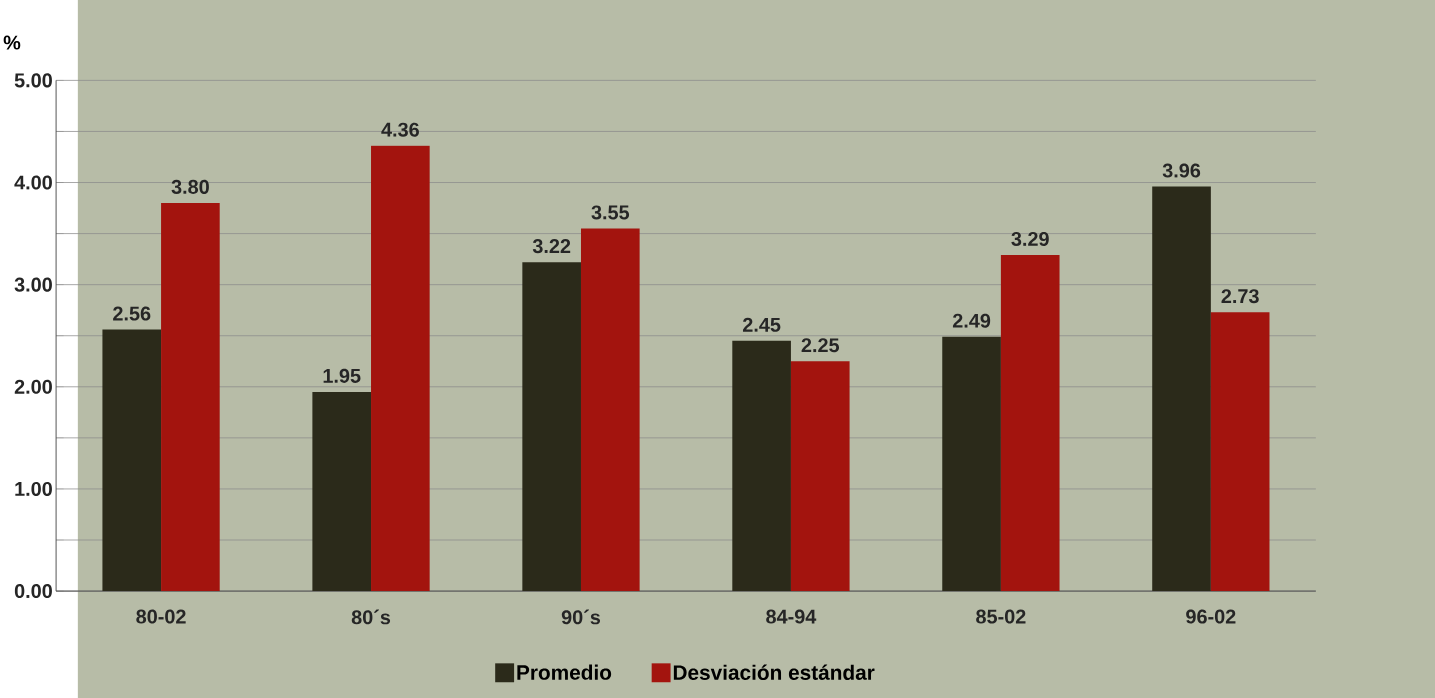 This screenshot has width=1435, height=698. What do you see at coordinates (33, 284) in the screenshot?
I see `y-tick-label: 3.00` at bounding box center [33, 284].